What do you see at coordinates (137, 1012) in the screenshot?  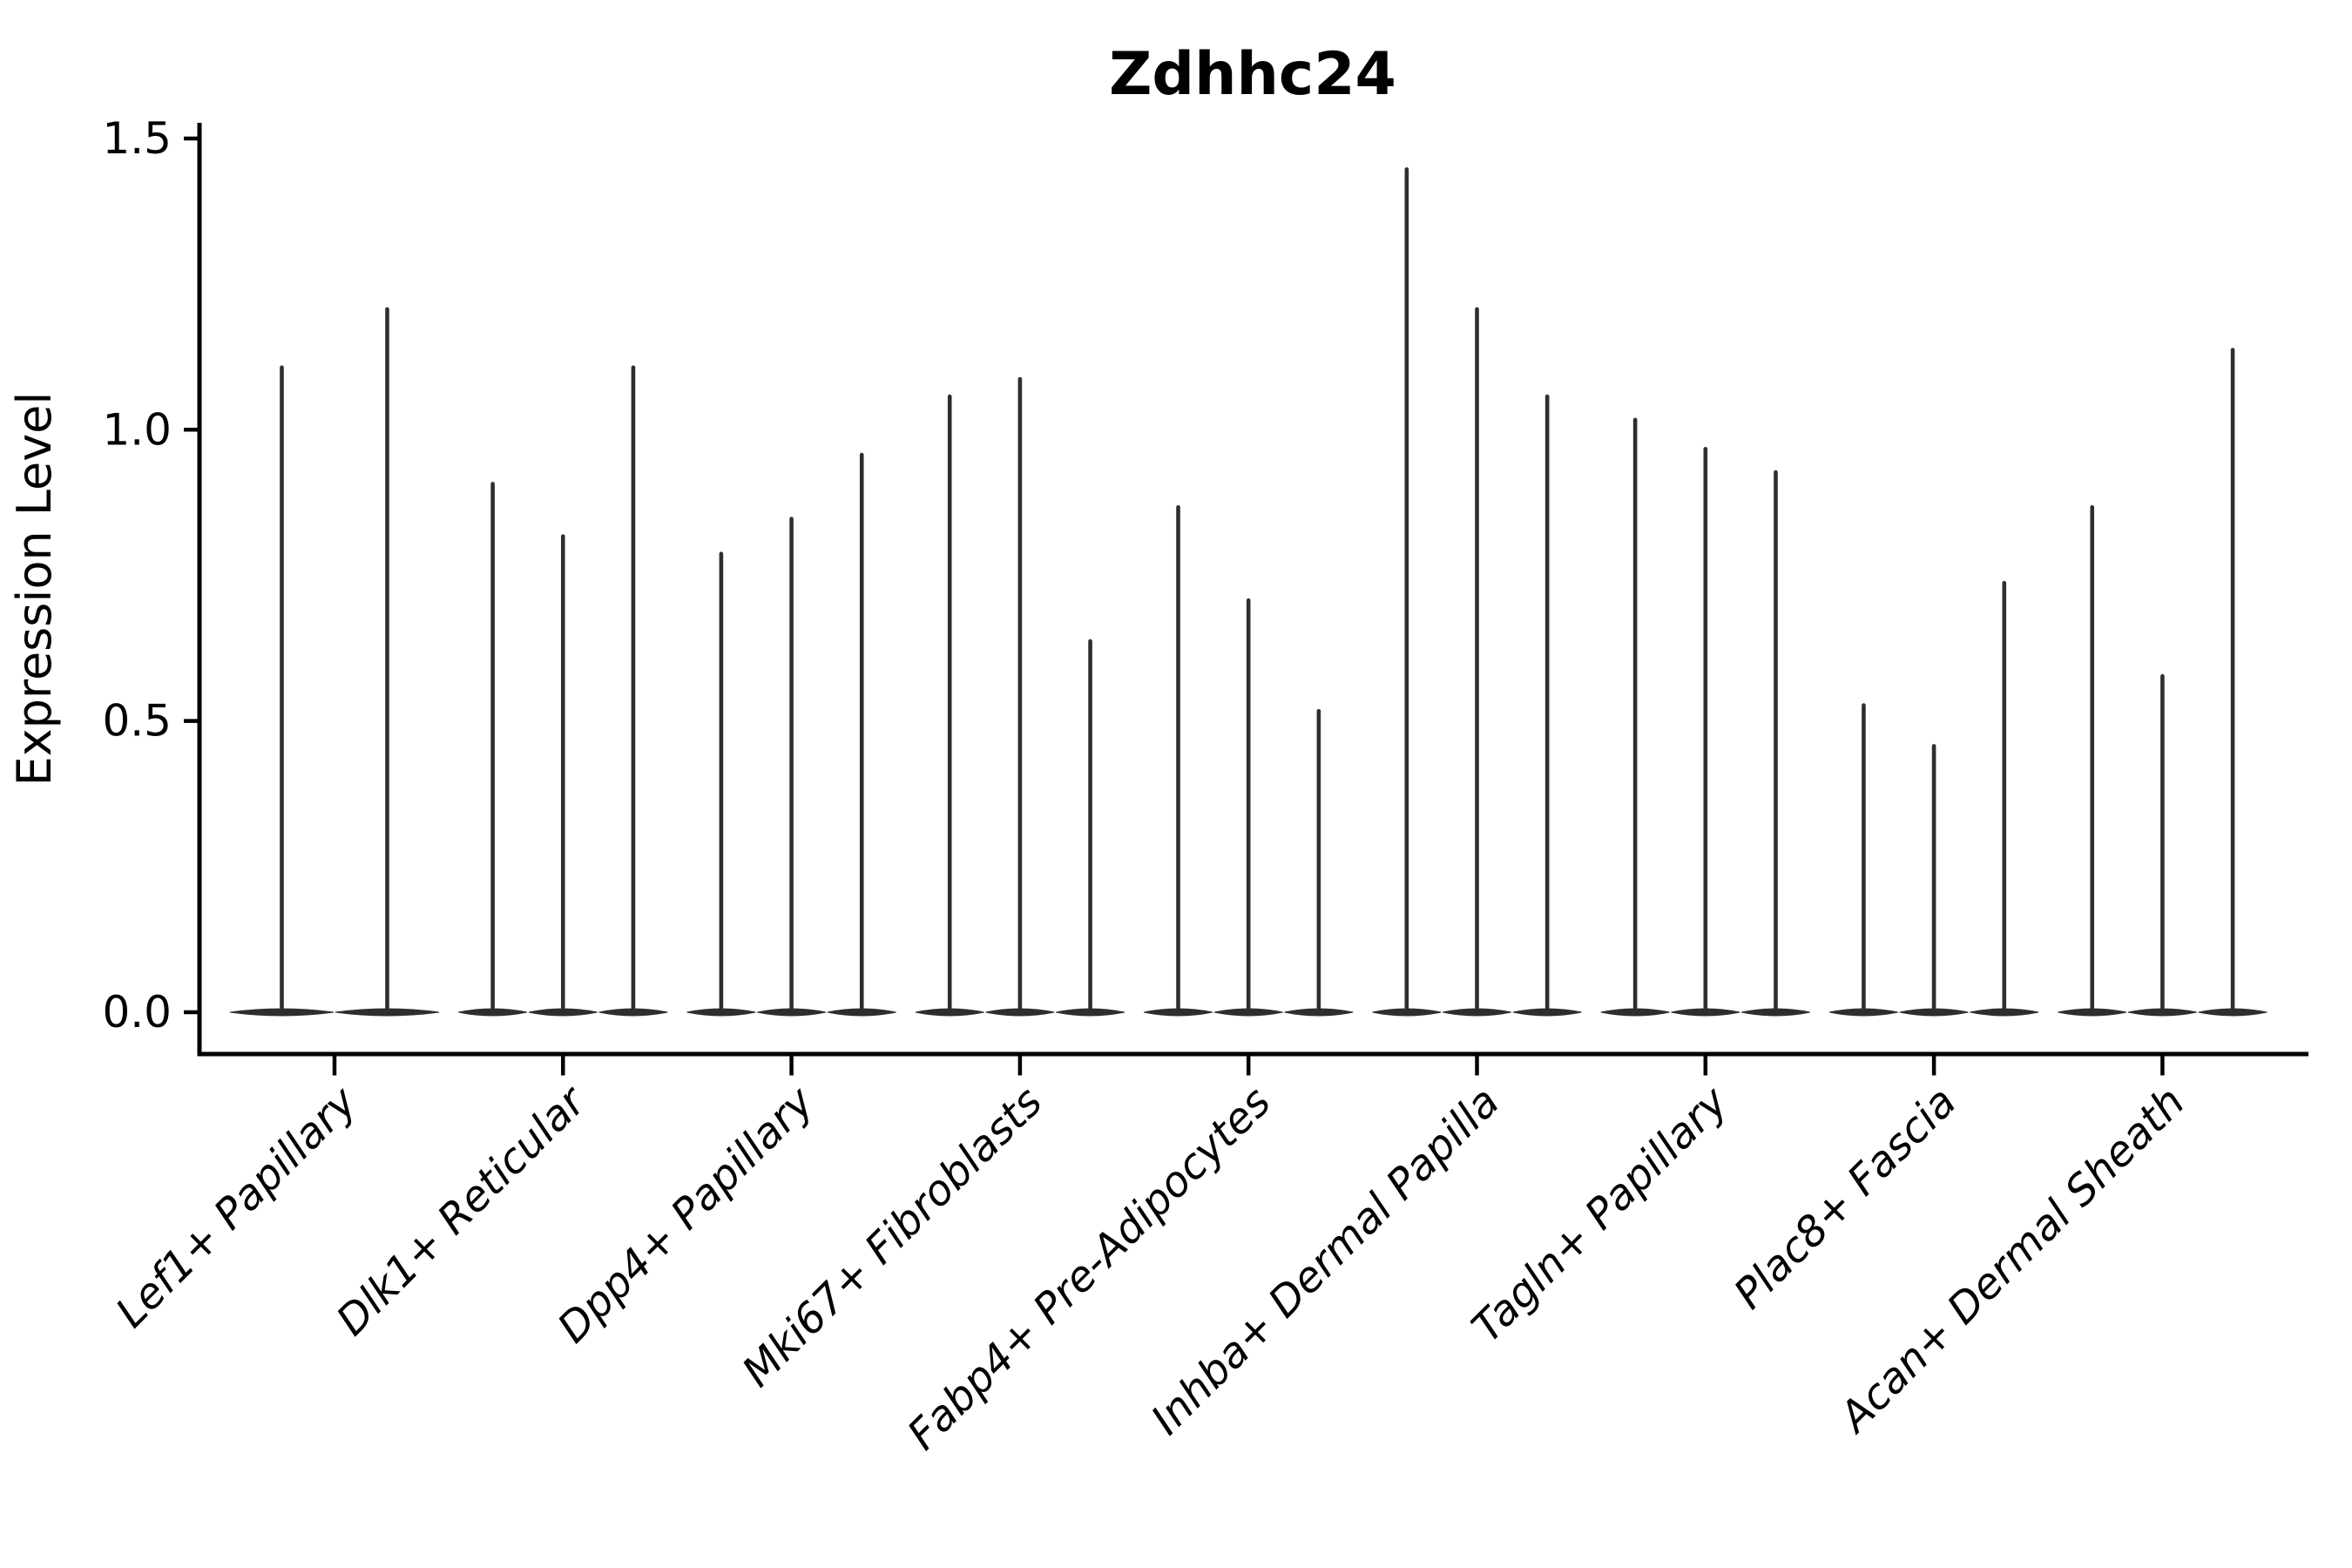 I see `y-axis-tick-label: 0.0` at bounding box center [137, 1012].